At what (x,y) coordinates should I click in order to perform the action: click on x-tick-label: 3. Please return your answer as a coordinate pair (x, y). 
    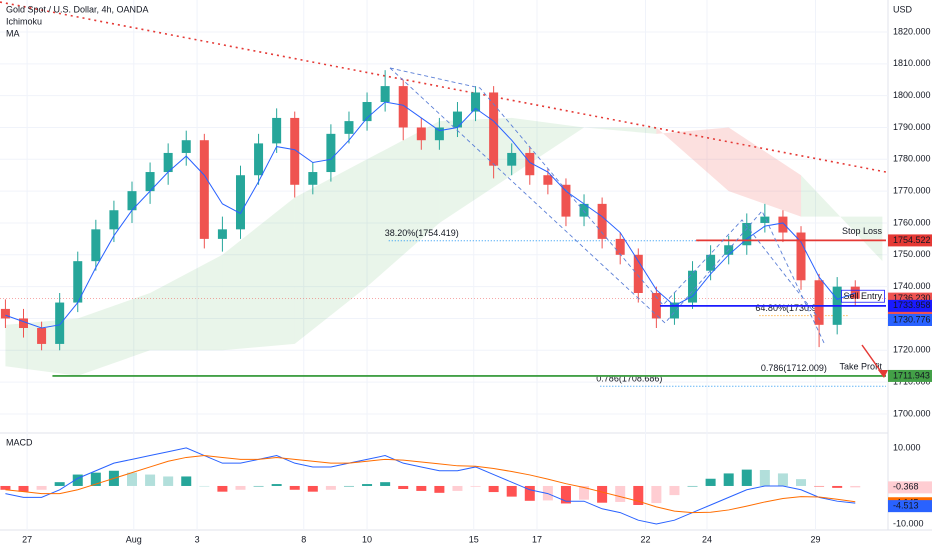
    Looking at the image, I should click on (197, 539).